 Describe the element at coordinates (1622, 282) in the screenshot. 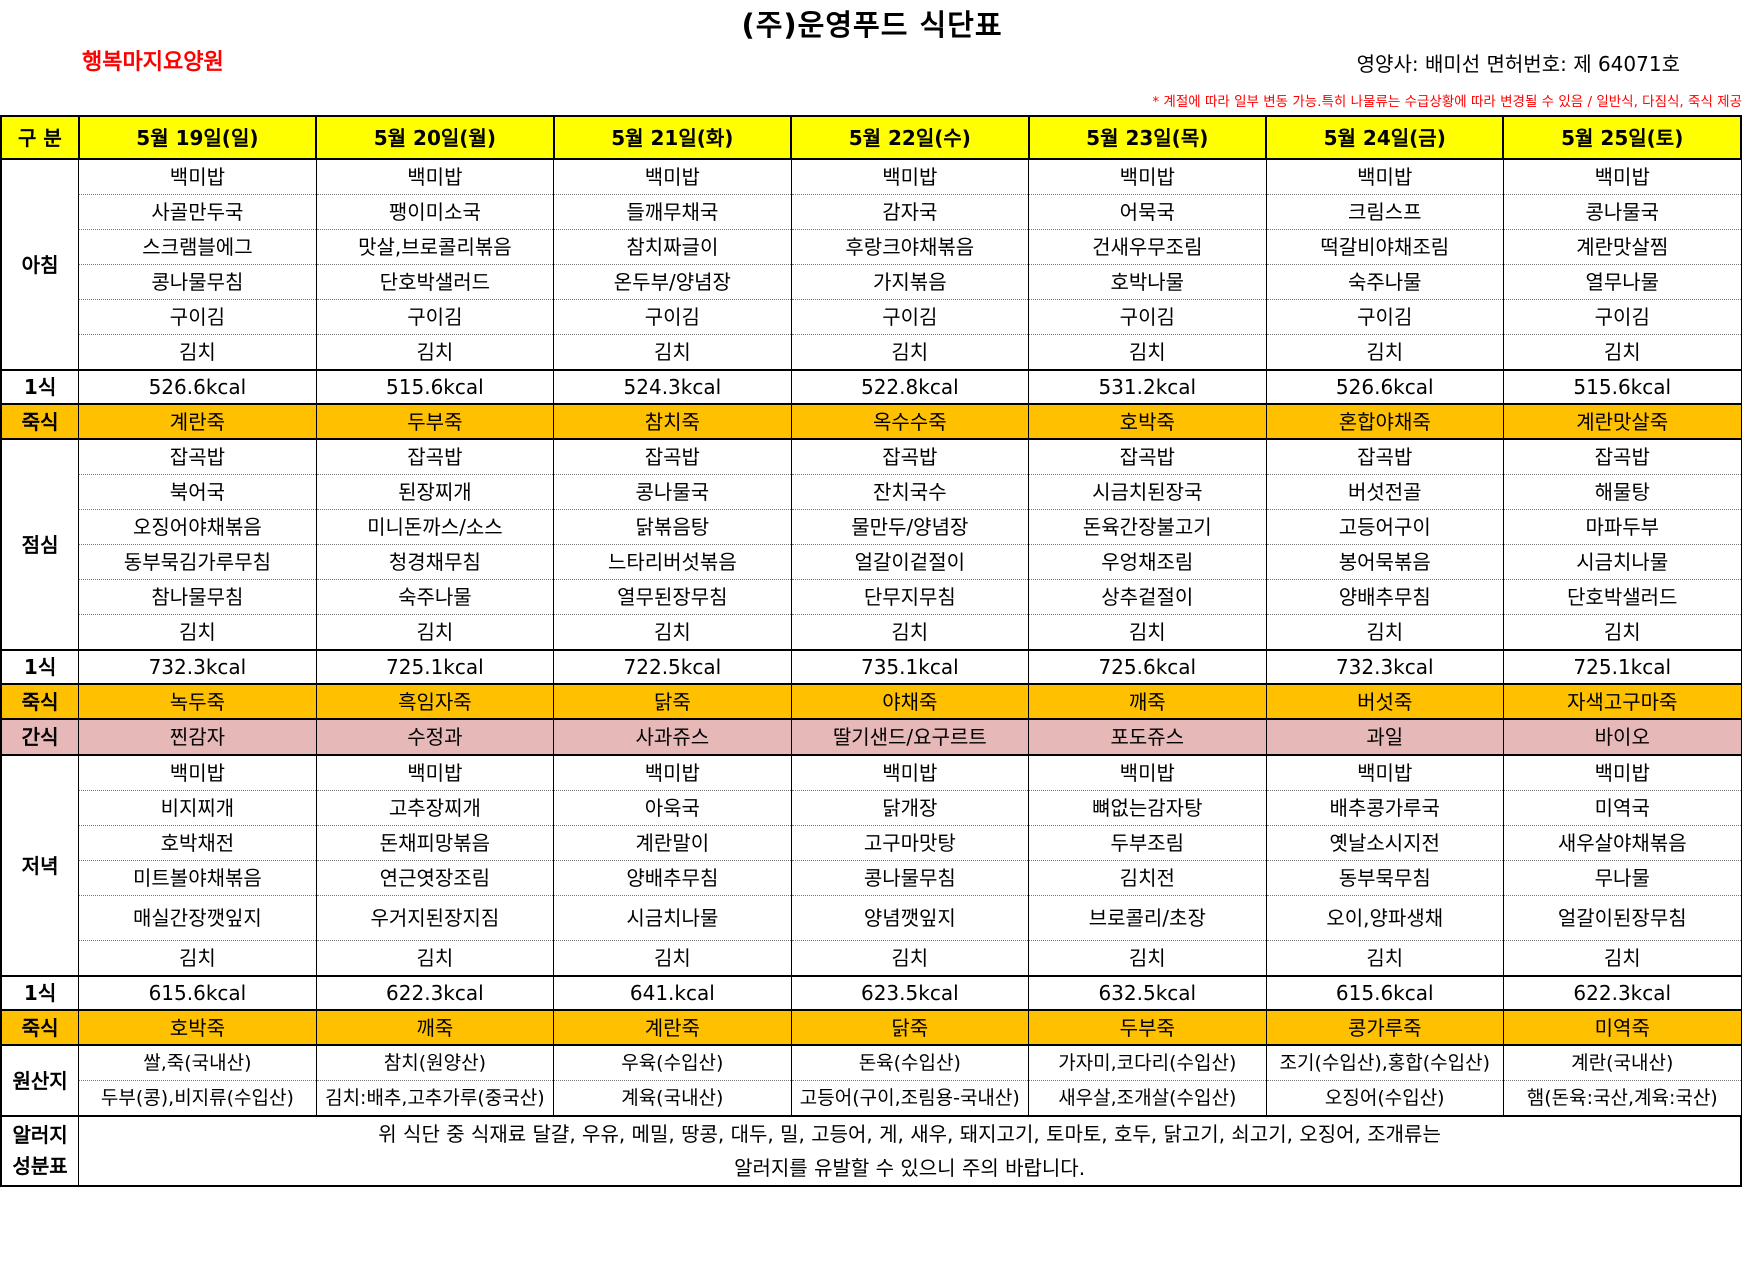

I see `menu-item: 열무나물` at that location.